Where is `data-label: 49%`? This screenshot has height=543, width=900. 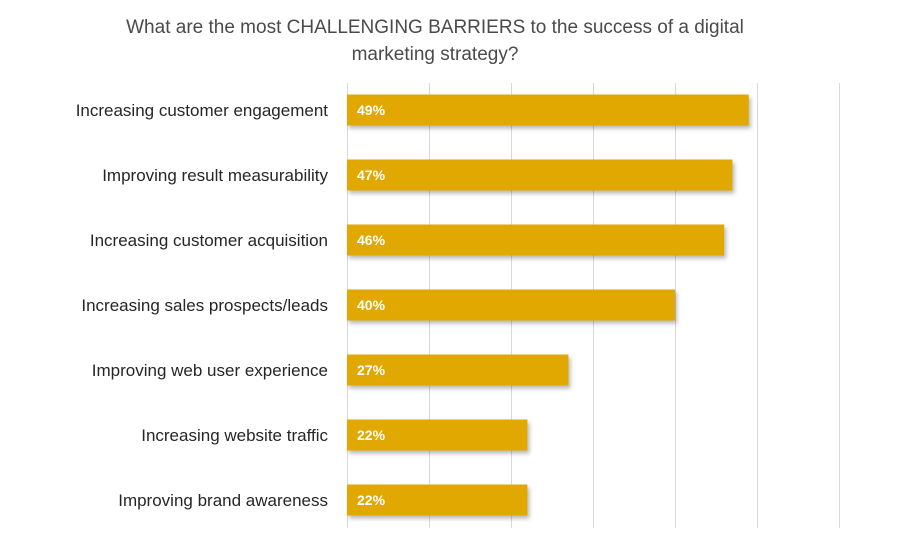
data-label: 49% is located at coordinates (371, 110).